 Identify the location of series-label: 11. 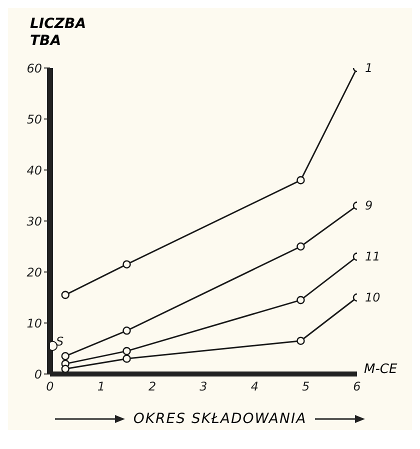
(372, 257).